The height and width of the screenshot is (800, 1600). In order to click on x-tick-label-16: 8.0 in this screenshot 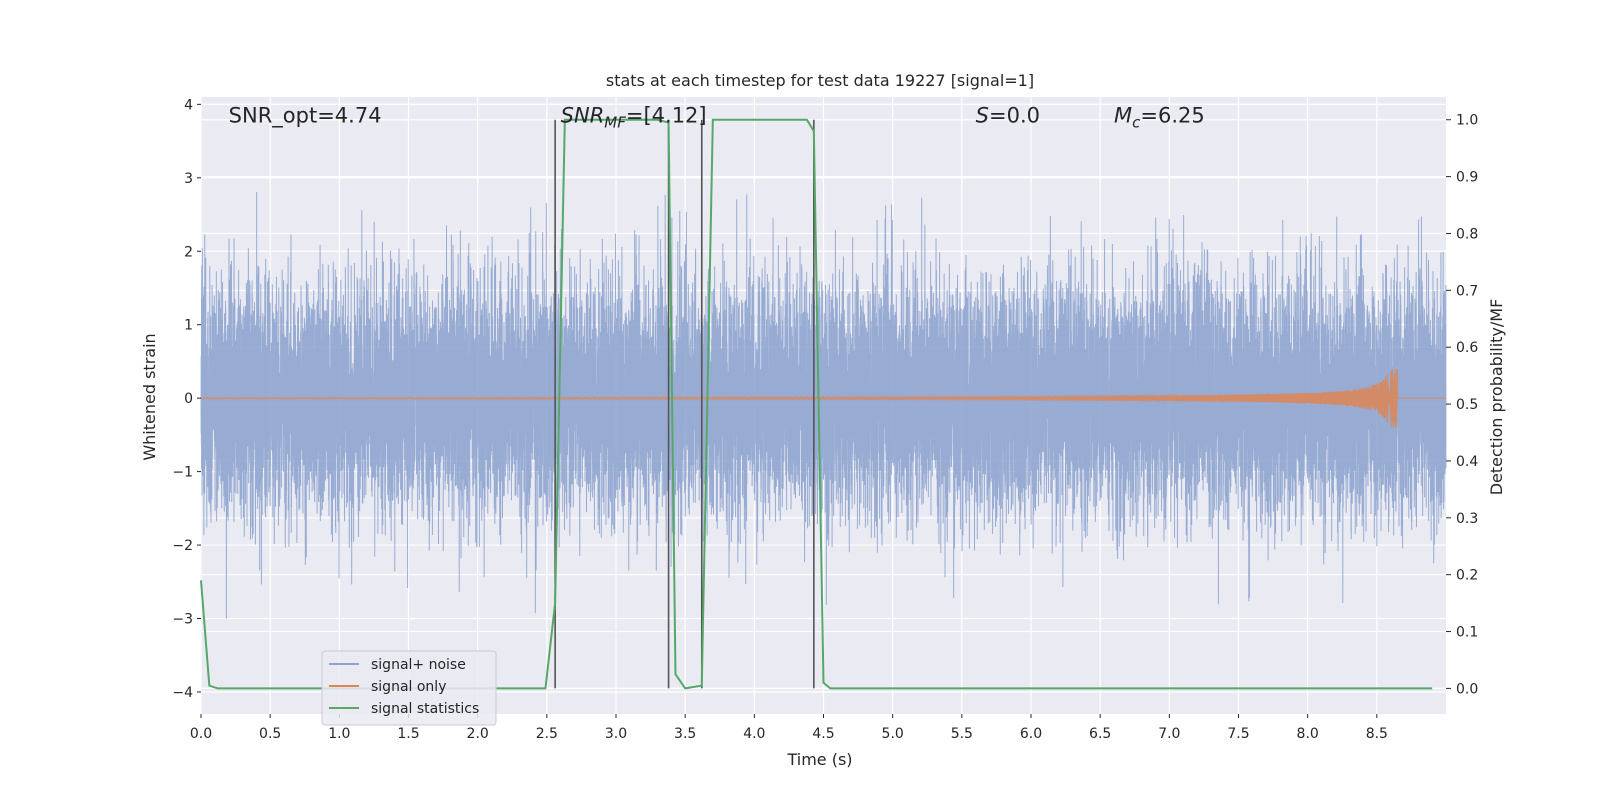, I will do `click(1308, 734)`.